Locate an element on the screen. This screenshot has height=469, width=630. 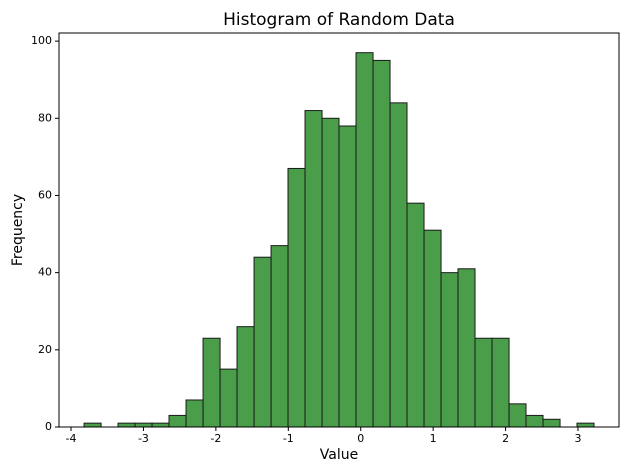
y-tick-label: 100 is located at coordinates (41, 40).